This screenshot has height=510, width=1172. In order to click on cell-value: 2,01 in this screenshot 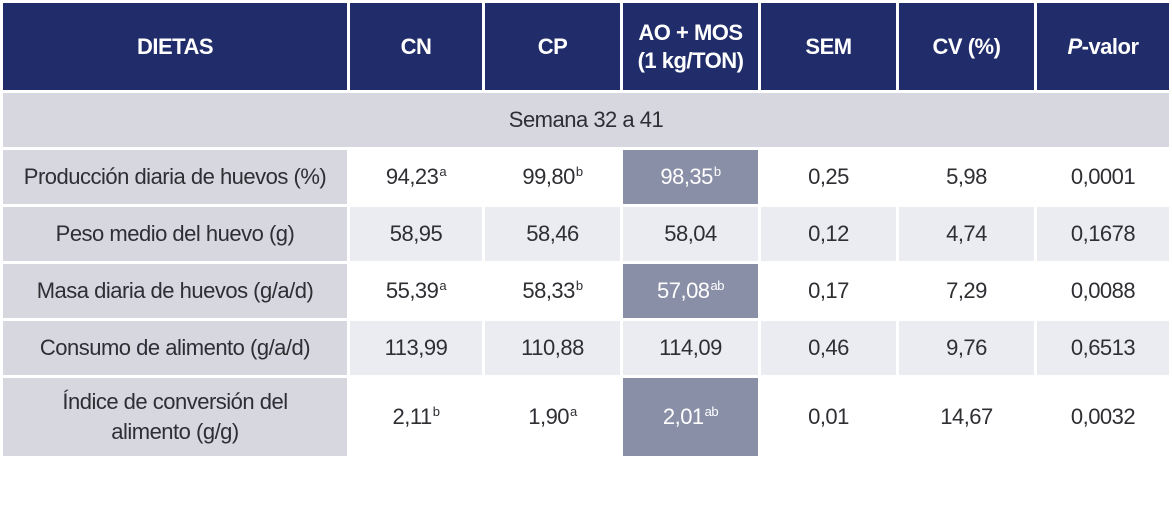, I will do `click(683, 417)`.